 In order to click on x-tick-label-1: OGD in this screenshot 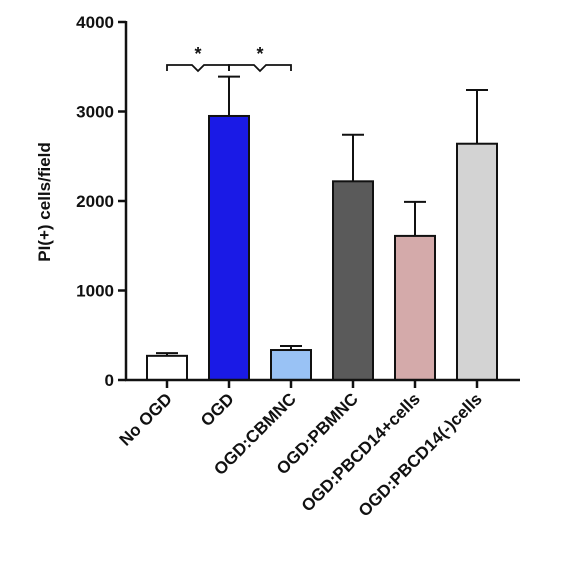, I will do `click(217, 409)`.